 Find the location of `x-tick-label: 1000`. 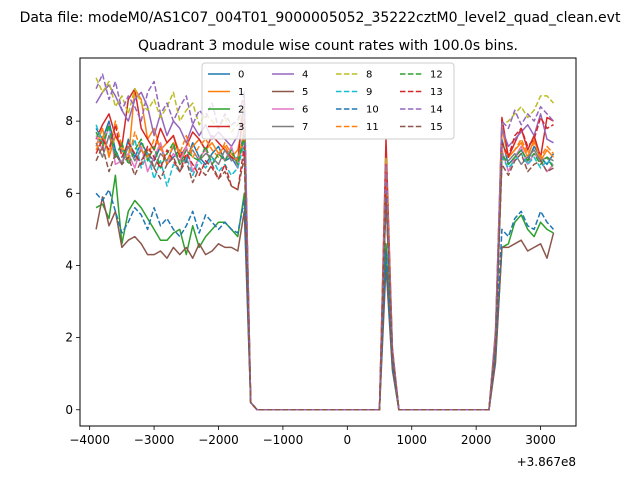

x-tick-label: 1000 is located at coordinates (411, 440).